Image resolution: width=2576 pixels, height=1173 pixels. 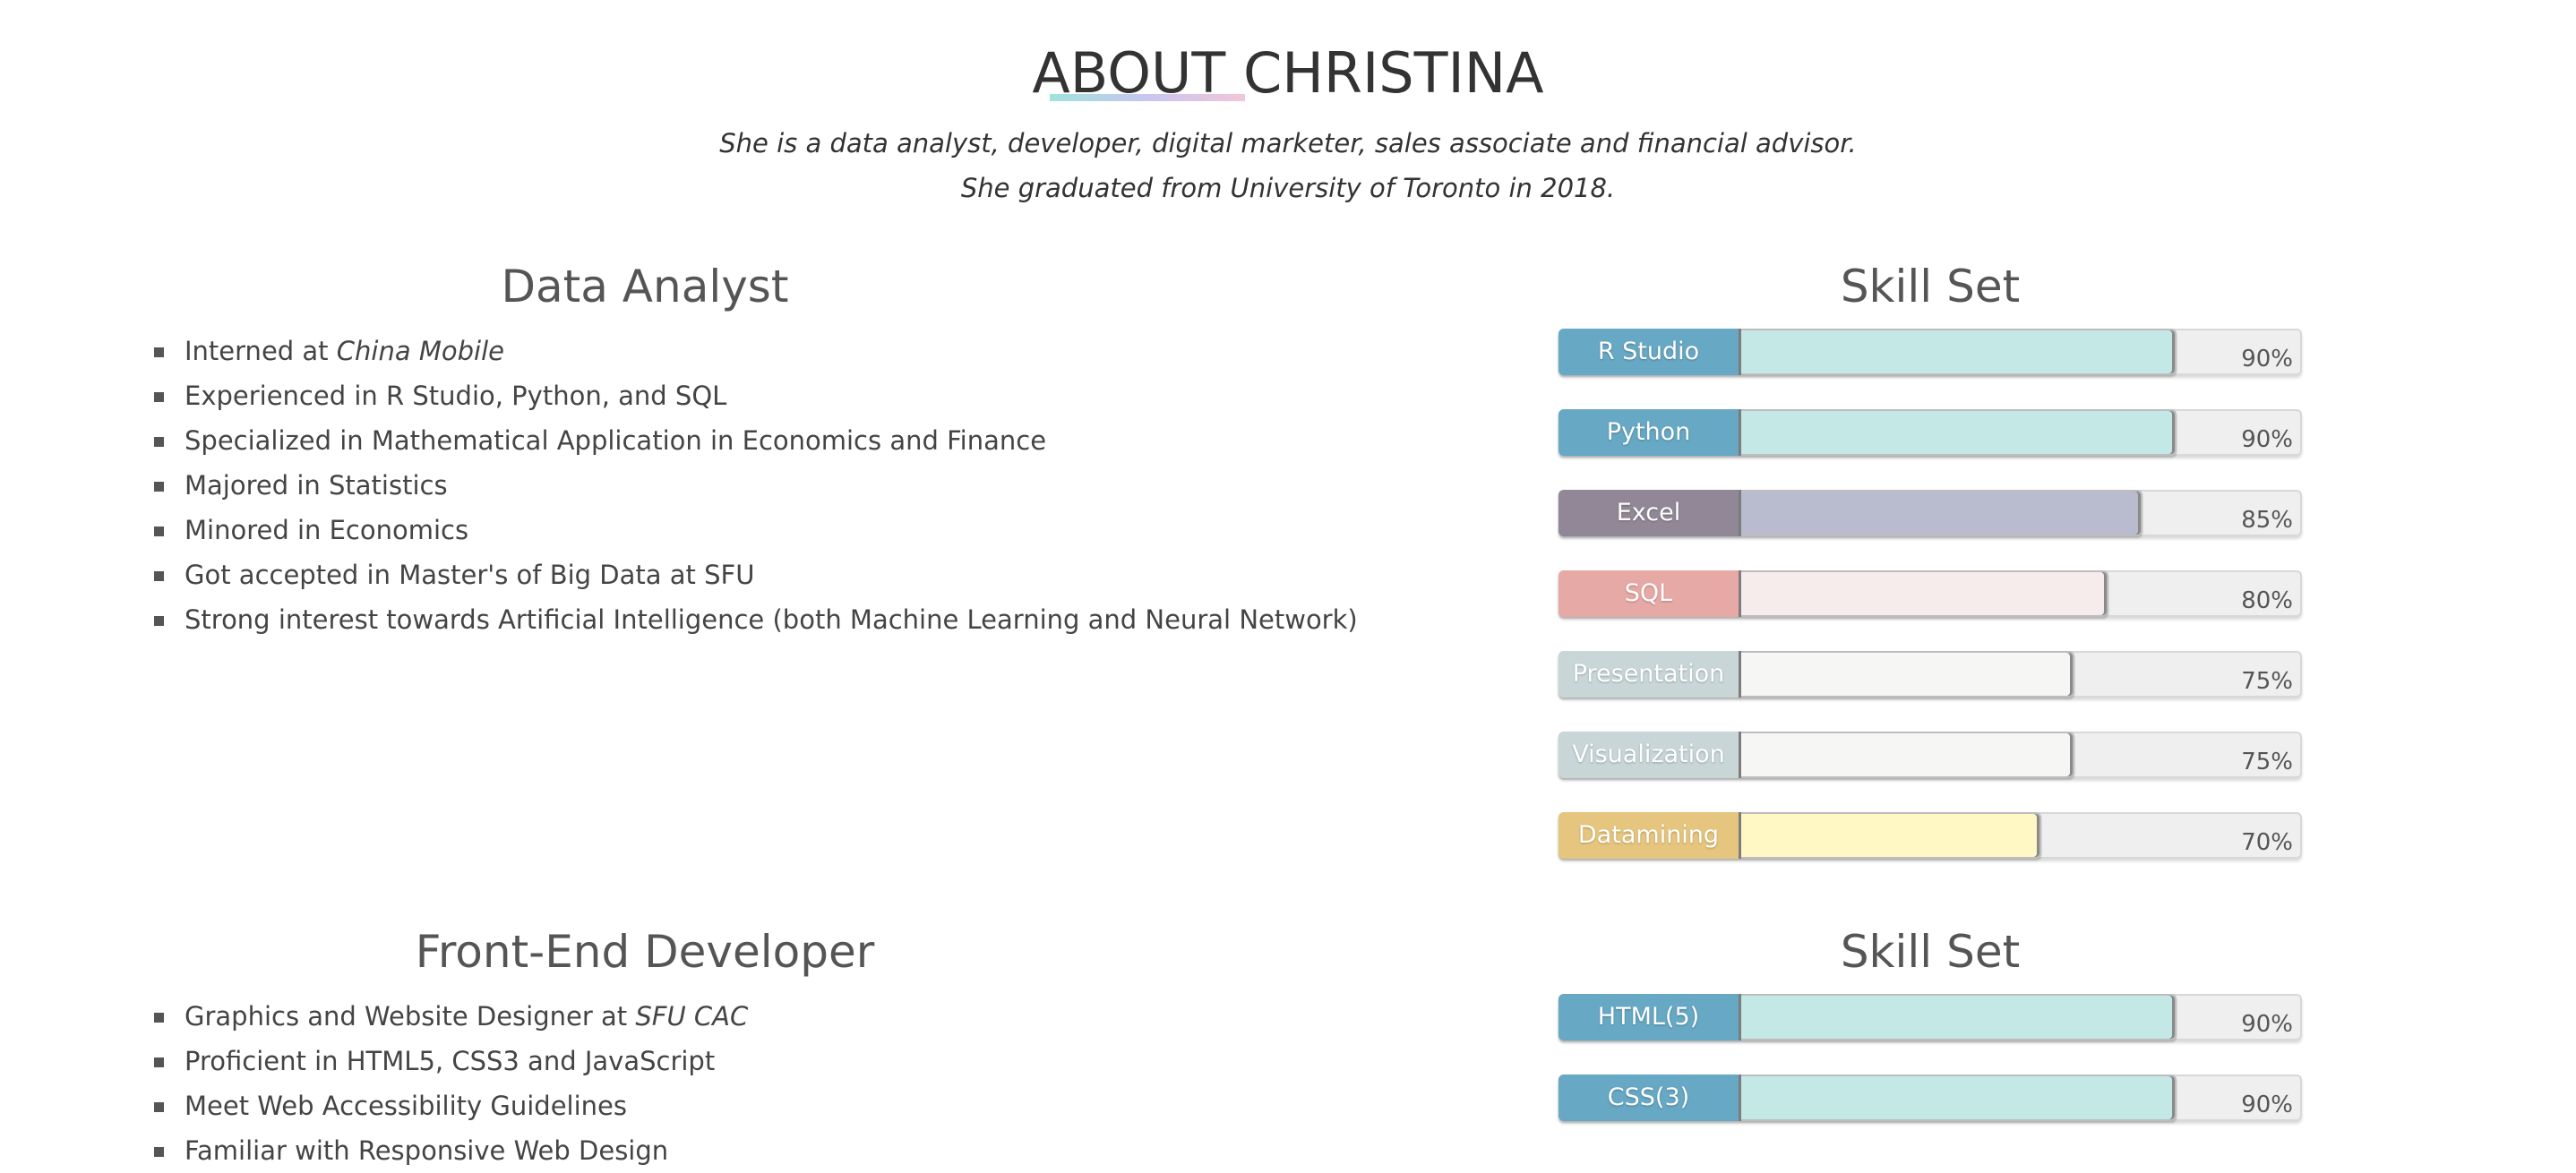 What do you see at coordinates (456, 396) in the screenshot?
I see `list-item-text: Experienced in R Studio, Python, and SQL` at bounding box center [456, 396].